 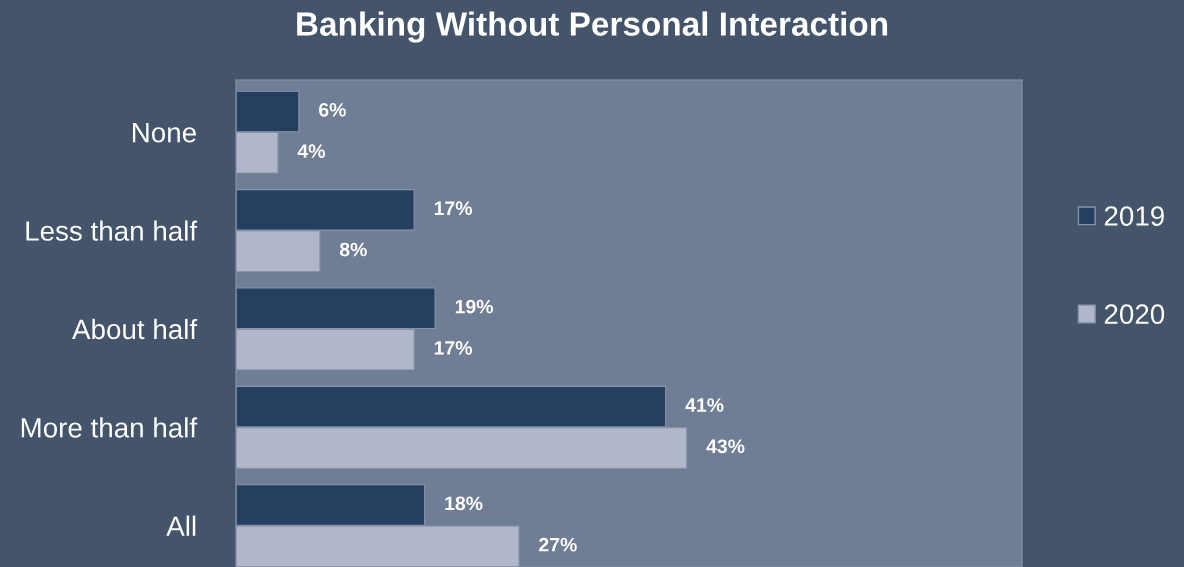 What do you see at coordinates (1134, 216) in the screenshot?
I see `legend-label: 2019` at bounding box center [1134, 216].